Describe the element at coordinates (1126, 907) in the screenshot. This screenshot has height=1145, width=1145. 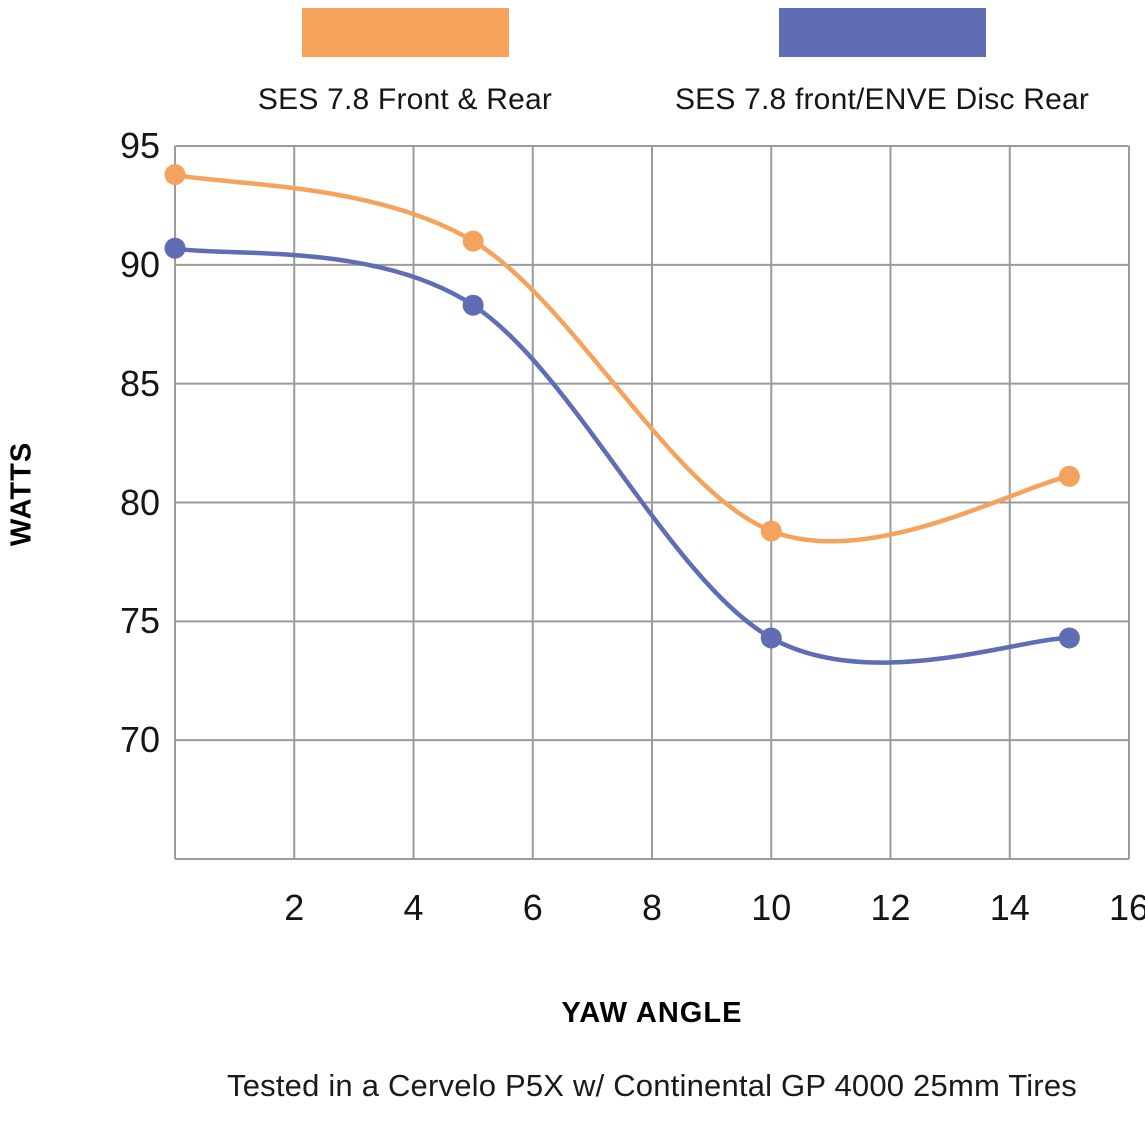
I see `x-tick-label: 16` at that location.